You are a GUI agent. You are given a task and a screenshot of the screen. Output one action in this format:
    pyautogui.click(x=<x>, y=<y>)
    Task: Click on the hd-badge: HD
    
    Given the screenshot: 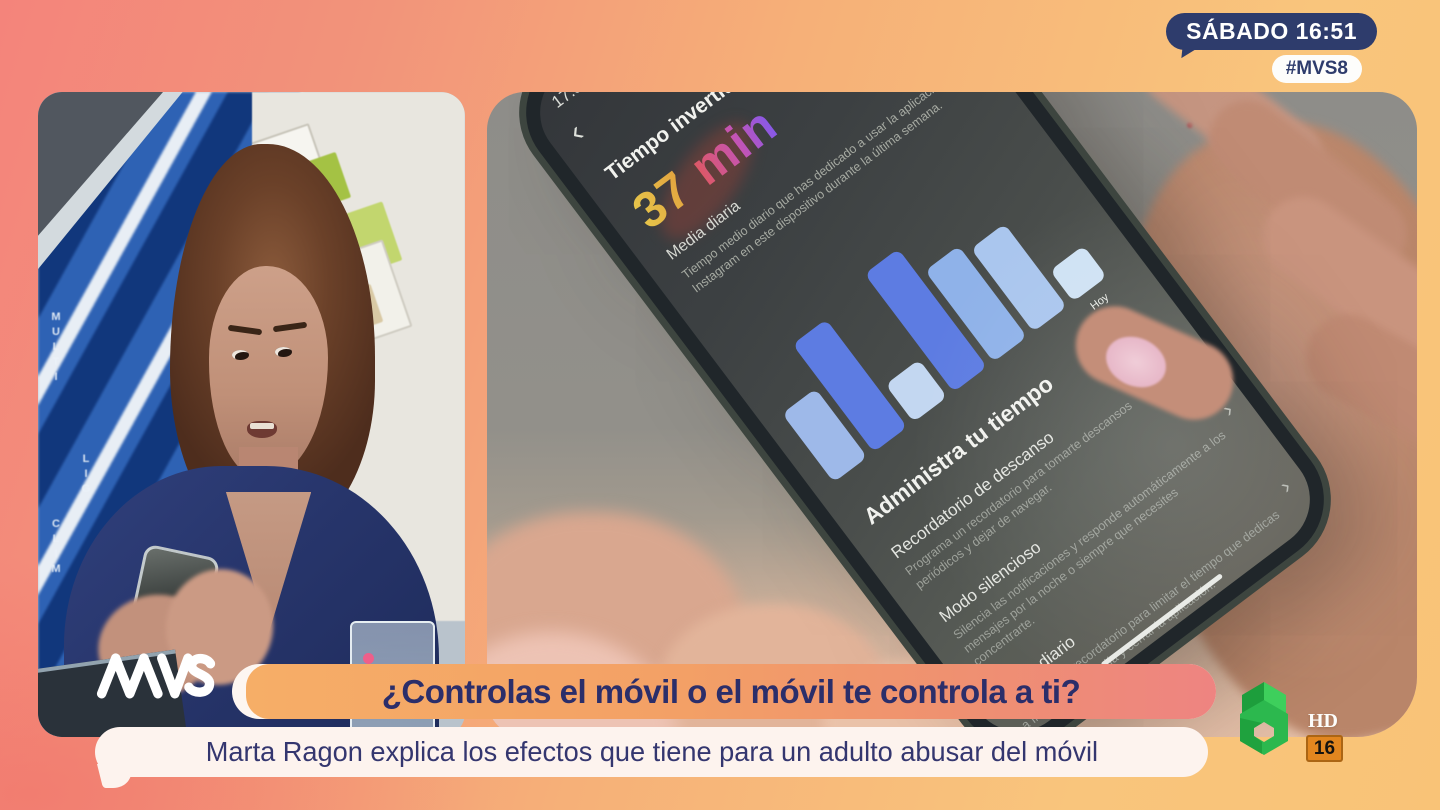 What is the action you would take?
    pyautogui.click(x=1323, y=721)
    